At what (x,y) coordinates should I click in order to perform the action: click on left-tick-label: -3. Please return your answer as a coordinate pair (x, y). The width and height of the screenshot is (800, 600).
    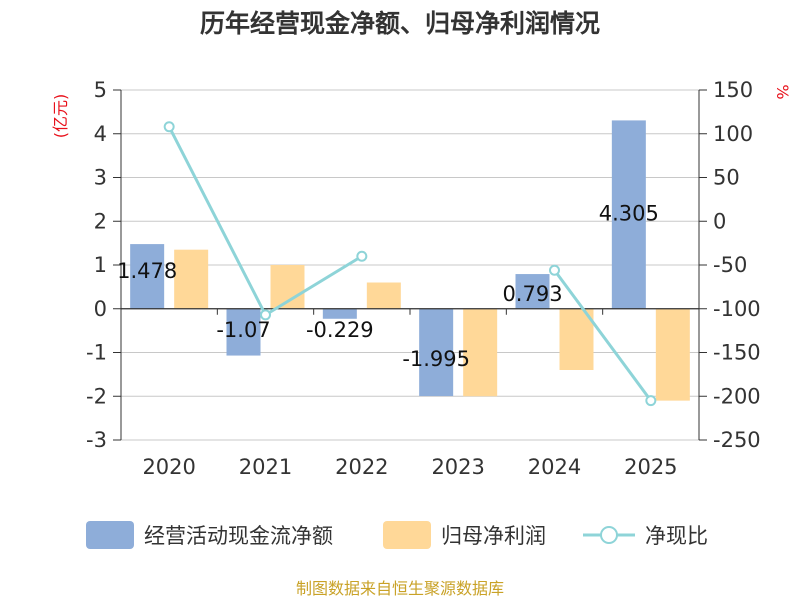
    Looking at the image, I should click on (96, 440).